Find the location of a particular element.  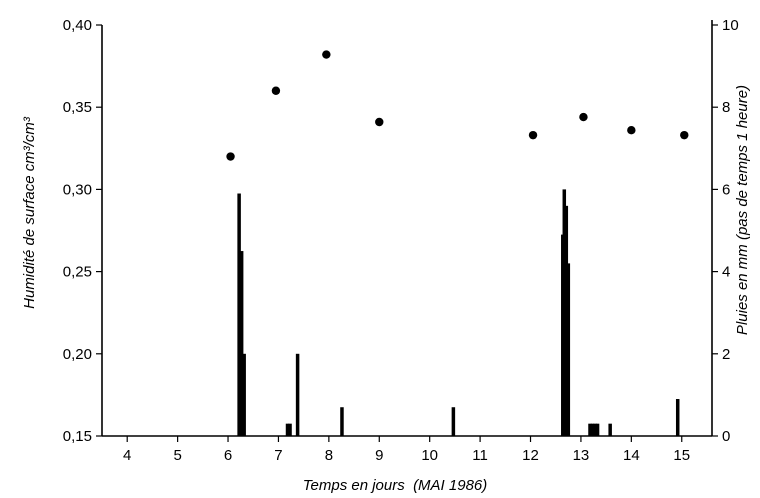

left-y-tick-label: 0,35 is located at coordinates (77, 107).